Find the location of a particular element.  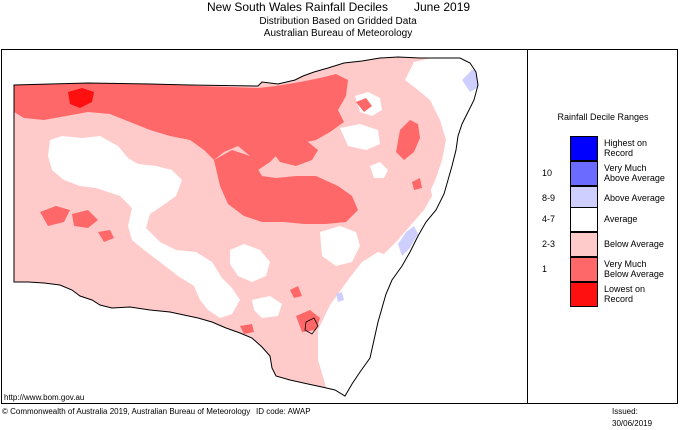

legend-item-above-average: 8-9 Above Average is located at coordinates (603, 199).